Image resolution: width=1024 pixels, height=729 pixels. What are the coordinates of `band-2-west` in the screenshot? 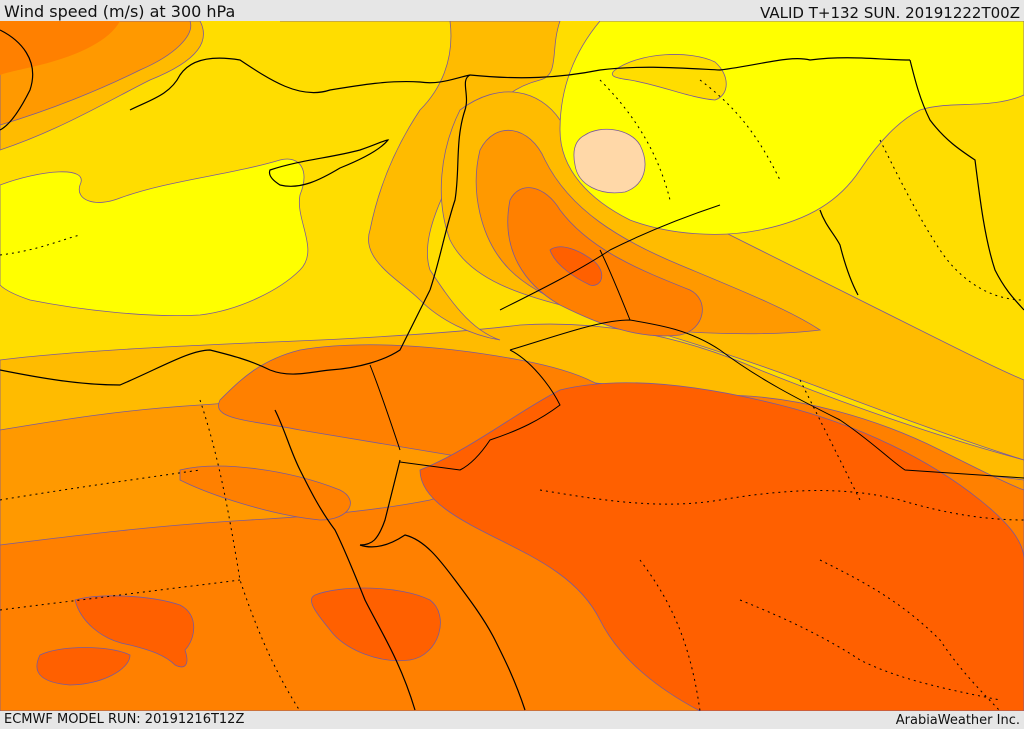 It's located at (154, 237).